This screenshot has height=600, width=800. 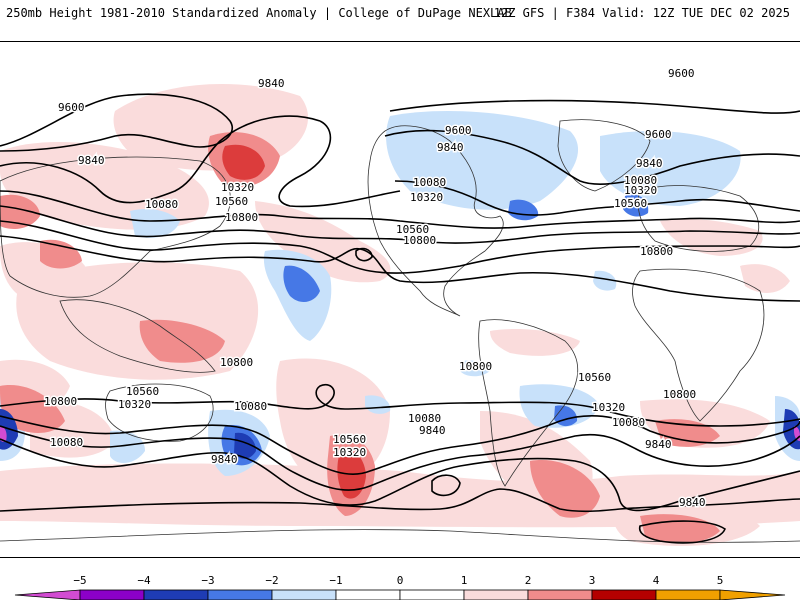 What do you see at coordinates (711, 237) in the screenshot?
I see `anomaly-pos1-europe` at bounding box center [711, 237].